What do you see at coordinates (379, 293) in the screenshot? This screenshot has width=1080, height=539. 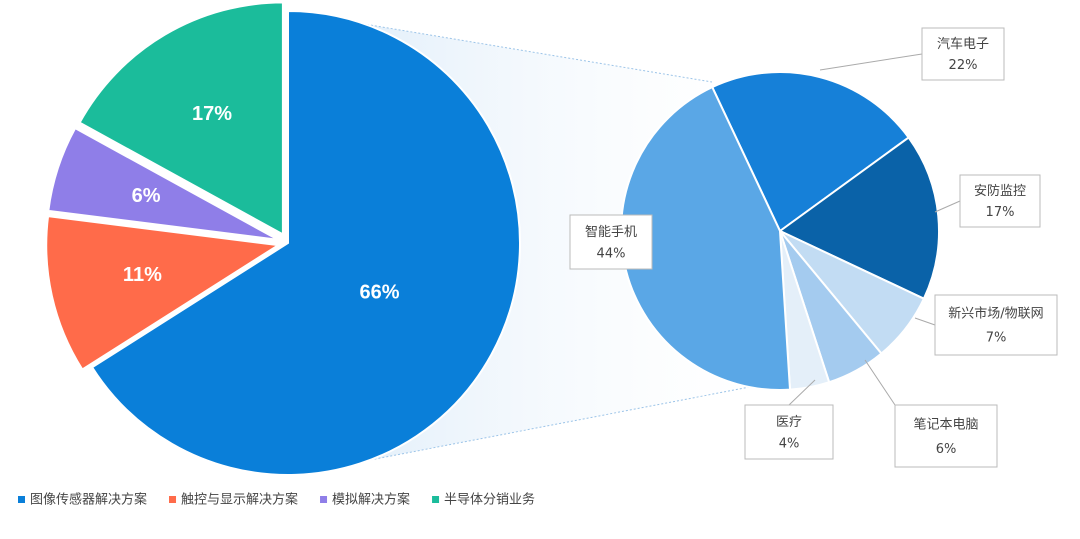 I see `slice-label: 66%` at bounding box center [379, 293].